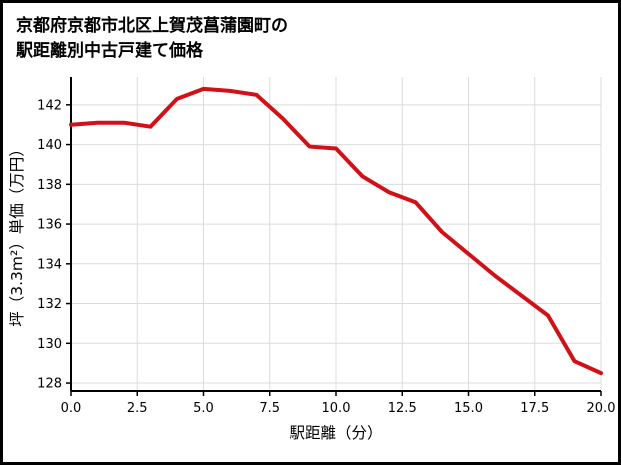  What do you see at coordinates (336, 408) in the screenshot?
I see `x-tick-label: 10.0` at bounding box center [336, 408].